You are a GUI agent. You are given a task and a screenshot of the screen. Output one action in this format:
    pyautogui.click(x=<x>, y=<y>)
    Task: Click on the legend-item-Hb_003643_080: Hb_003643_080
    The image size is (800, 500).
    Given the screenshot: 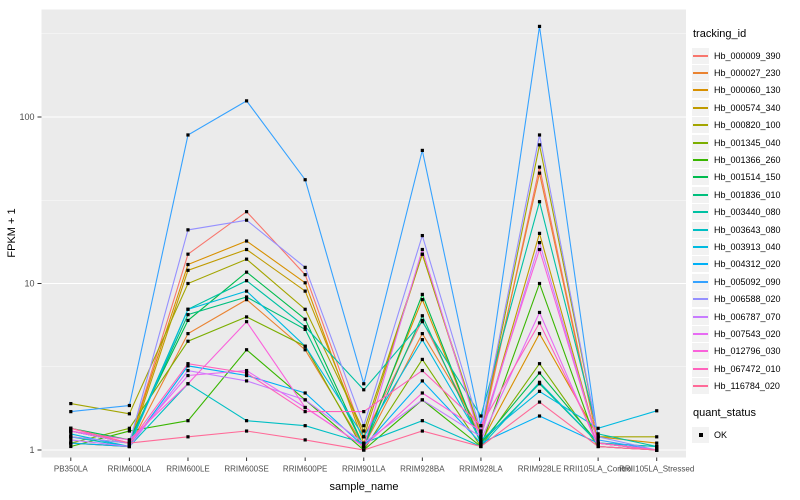 What is the action you would take?
    pyautogui.click(x=745, y=229)
    